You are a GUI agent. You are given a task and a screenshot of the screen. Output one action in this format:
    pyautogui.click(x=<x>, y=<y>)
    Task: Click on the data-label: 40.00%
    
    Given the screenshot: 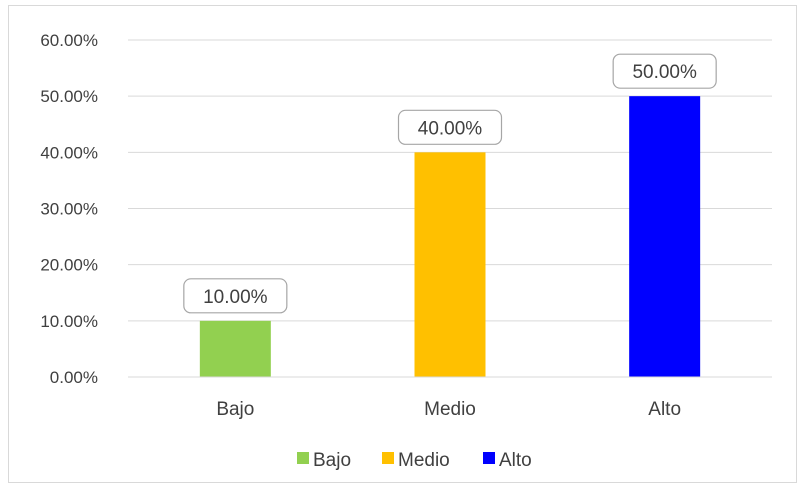 What is the action you would take?
    pyautogui.click(x=450, y=128)
    